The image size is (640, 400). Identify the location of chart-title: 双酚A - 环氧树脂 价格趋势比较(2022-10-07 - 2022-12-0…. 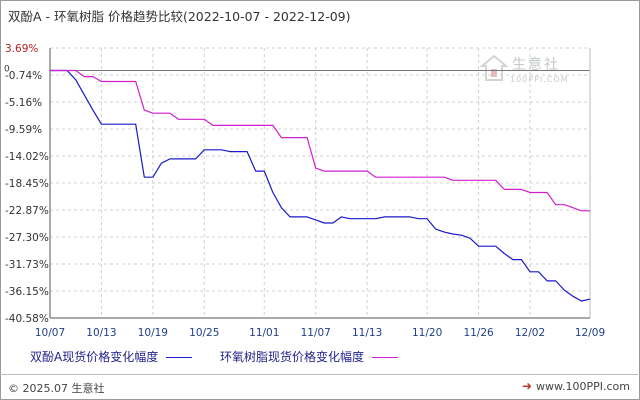
(179, 16).